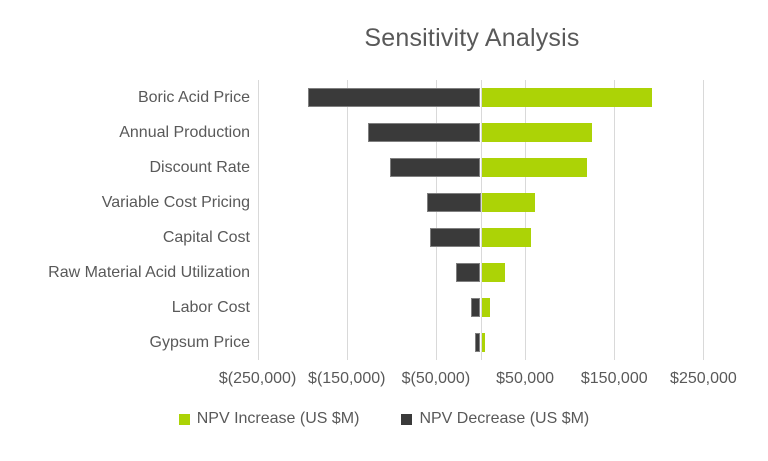 The width and height of the screenshot is (768, 461). I want to click on legend-label-npv-decrease: NPV Decrease (US $M), so click(504, 418).